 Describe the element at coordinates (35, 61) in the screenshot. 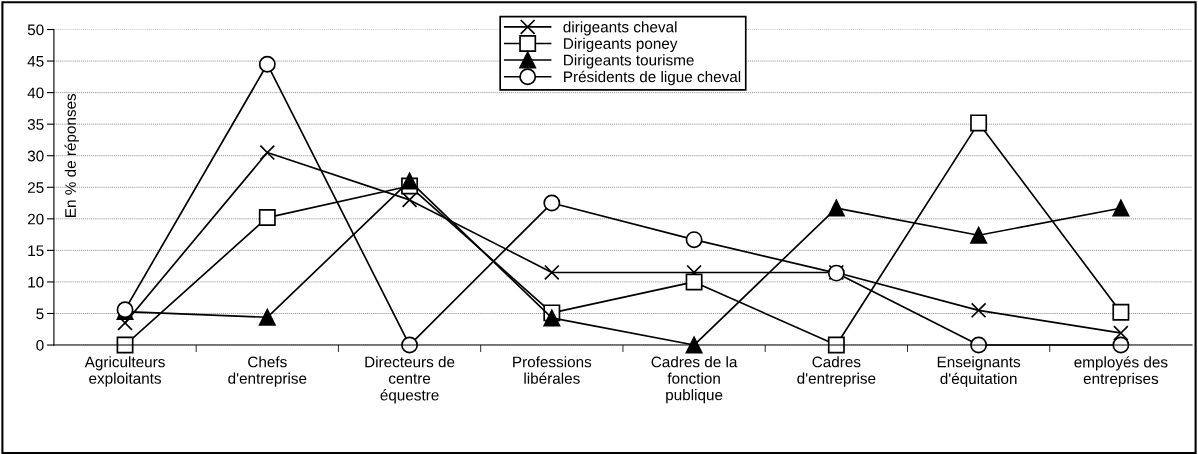

I see `y-tick-label: 45` at that location.